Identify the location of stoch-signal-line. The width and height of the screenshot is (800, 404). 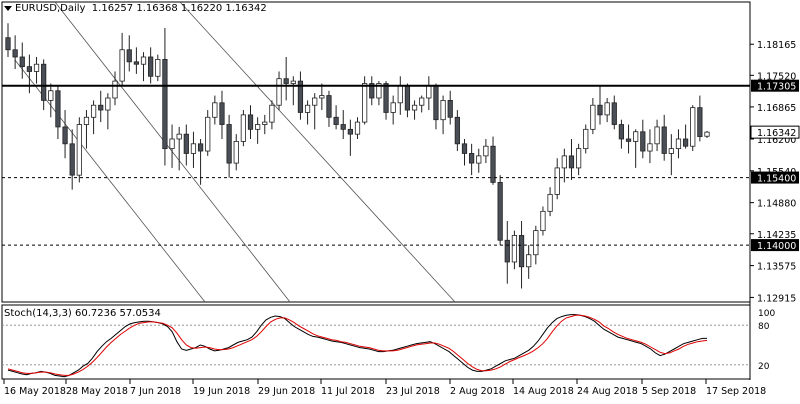
(357, 345).